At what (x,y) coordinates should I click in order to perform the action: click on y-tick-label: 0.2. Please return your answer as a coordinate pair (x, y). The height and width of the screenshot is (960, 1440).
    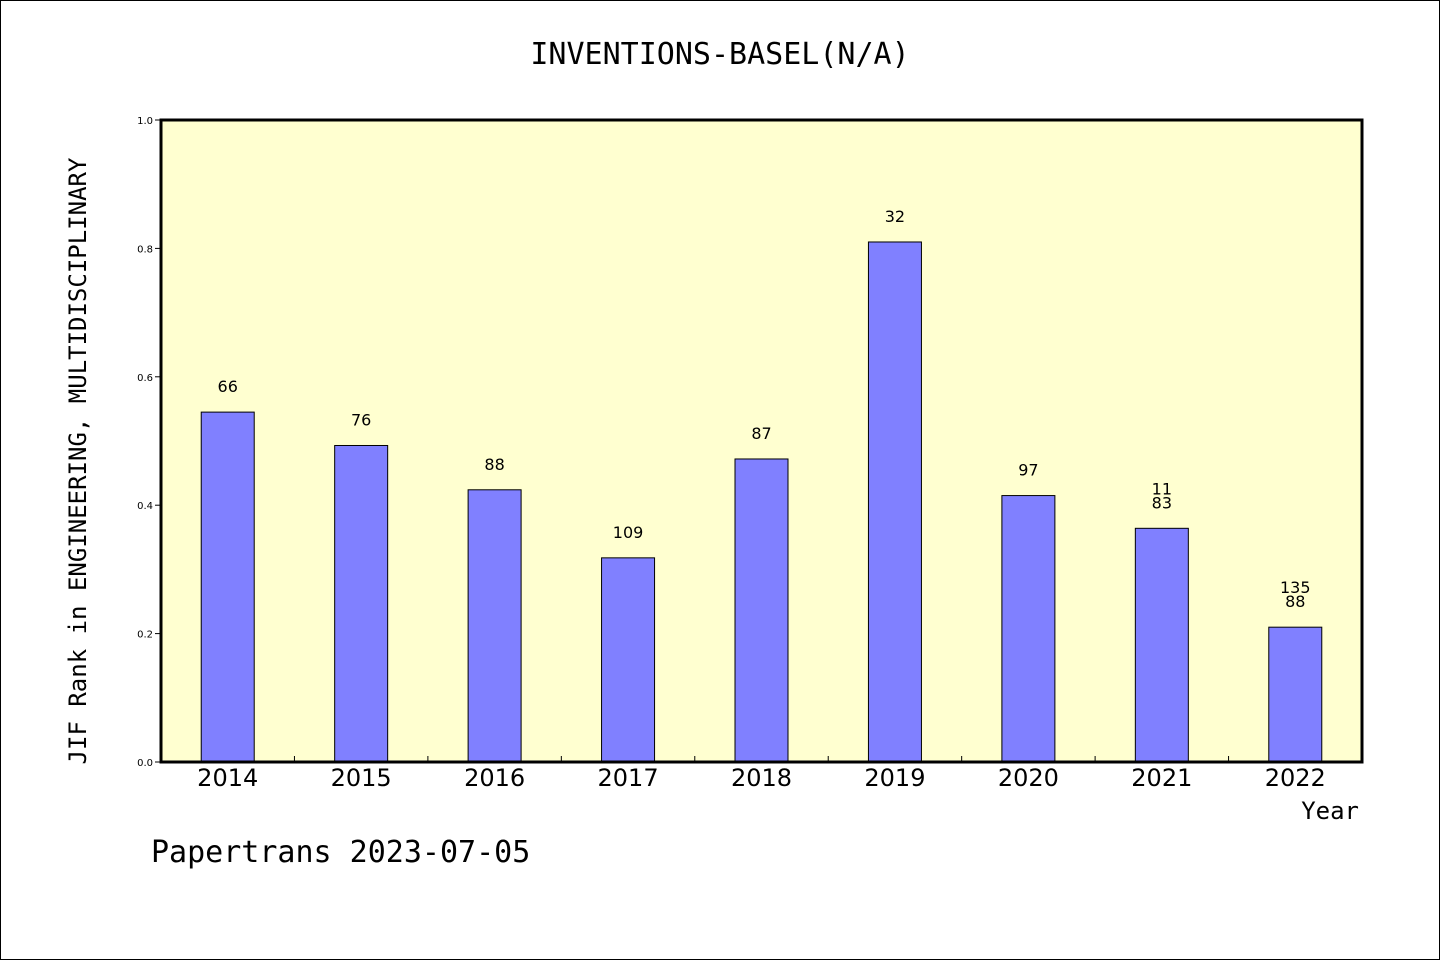
    Looking at the image, I should click on (145, 635).